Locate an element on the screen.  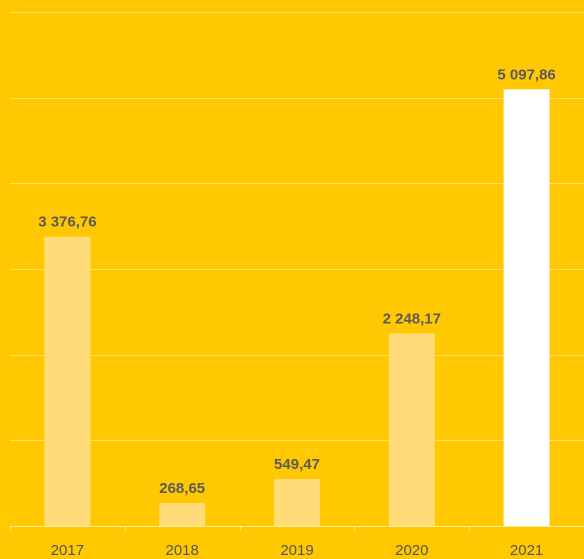
bar-2020 is located at coordinates (411, 429).